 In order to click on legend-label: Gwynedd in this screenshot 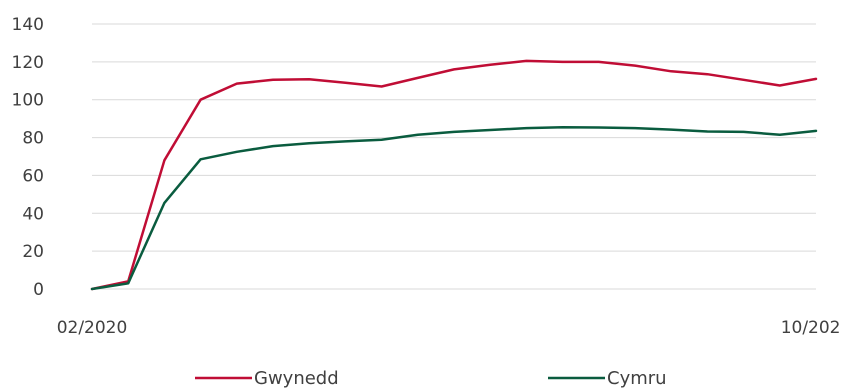, I will do `click(296, 378)`.